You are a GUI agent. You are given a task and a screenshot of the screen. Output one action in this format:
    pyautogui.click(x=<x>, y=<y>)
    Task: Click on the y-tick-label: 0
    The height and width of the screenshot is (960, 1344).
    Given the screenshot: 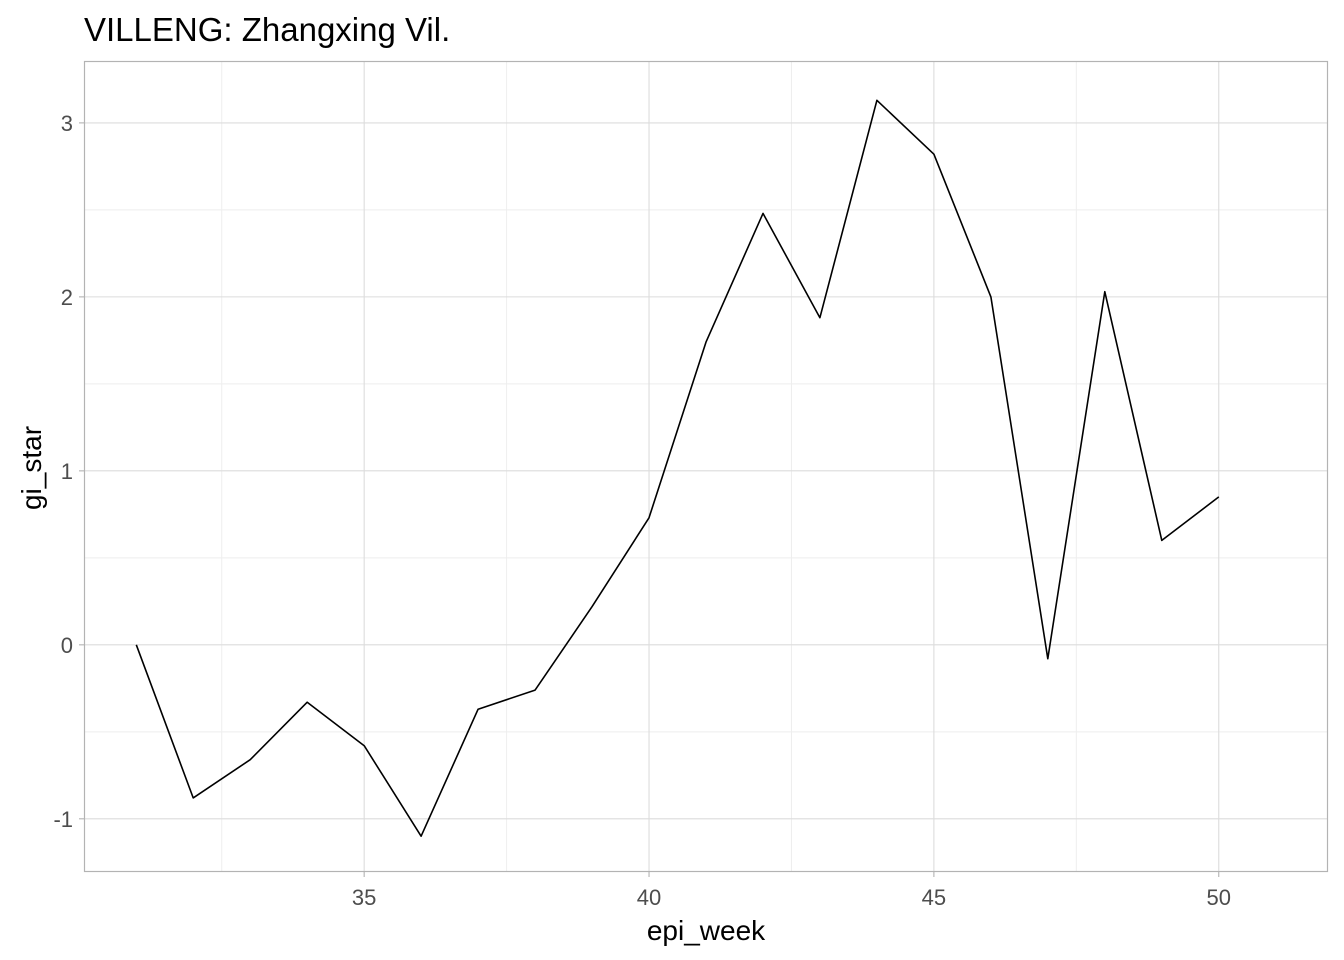 What is the action you would take?
    pyautogui.click(x=67, y=645)
    